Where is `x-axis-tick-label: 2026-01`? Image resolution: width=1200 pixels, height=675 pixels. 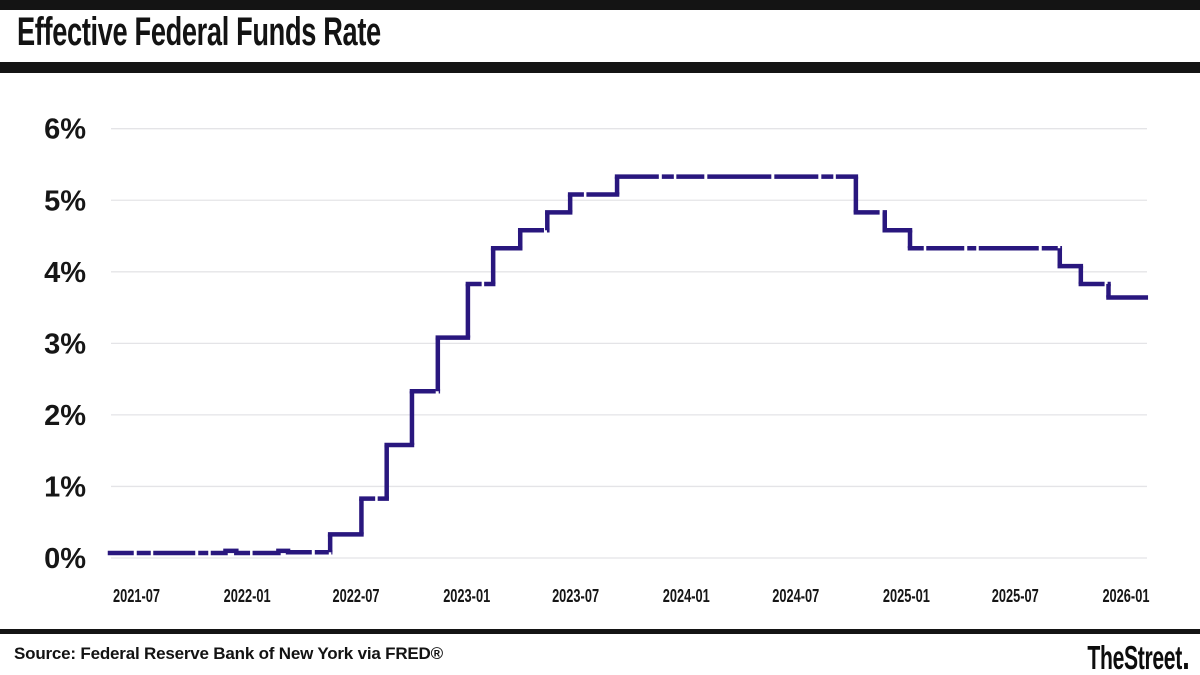
x-axis-tick-label: 2026-01 is located at coordinates (1125, 596).